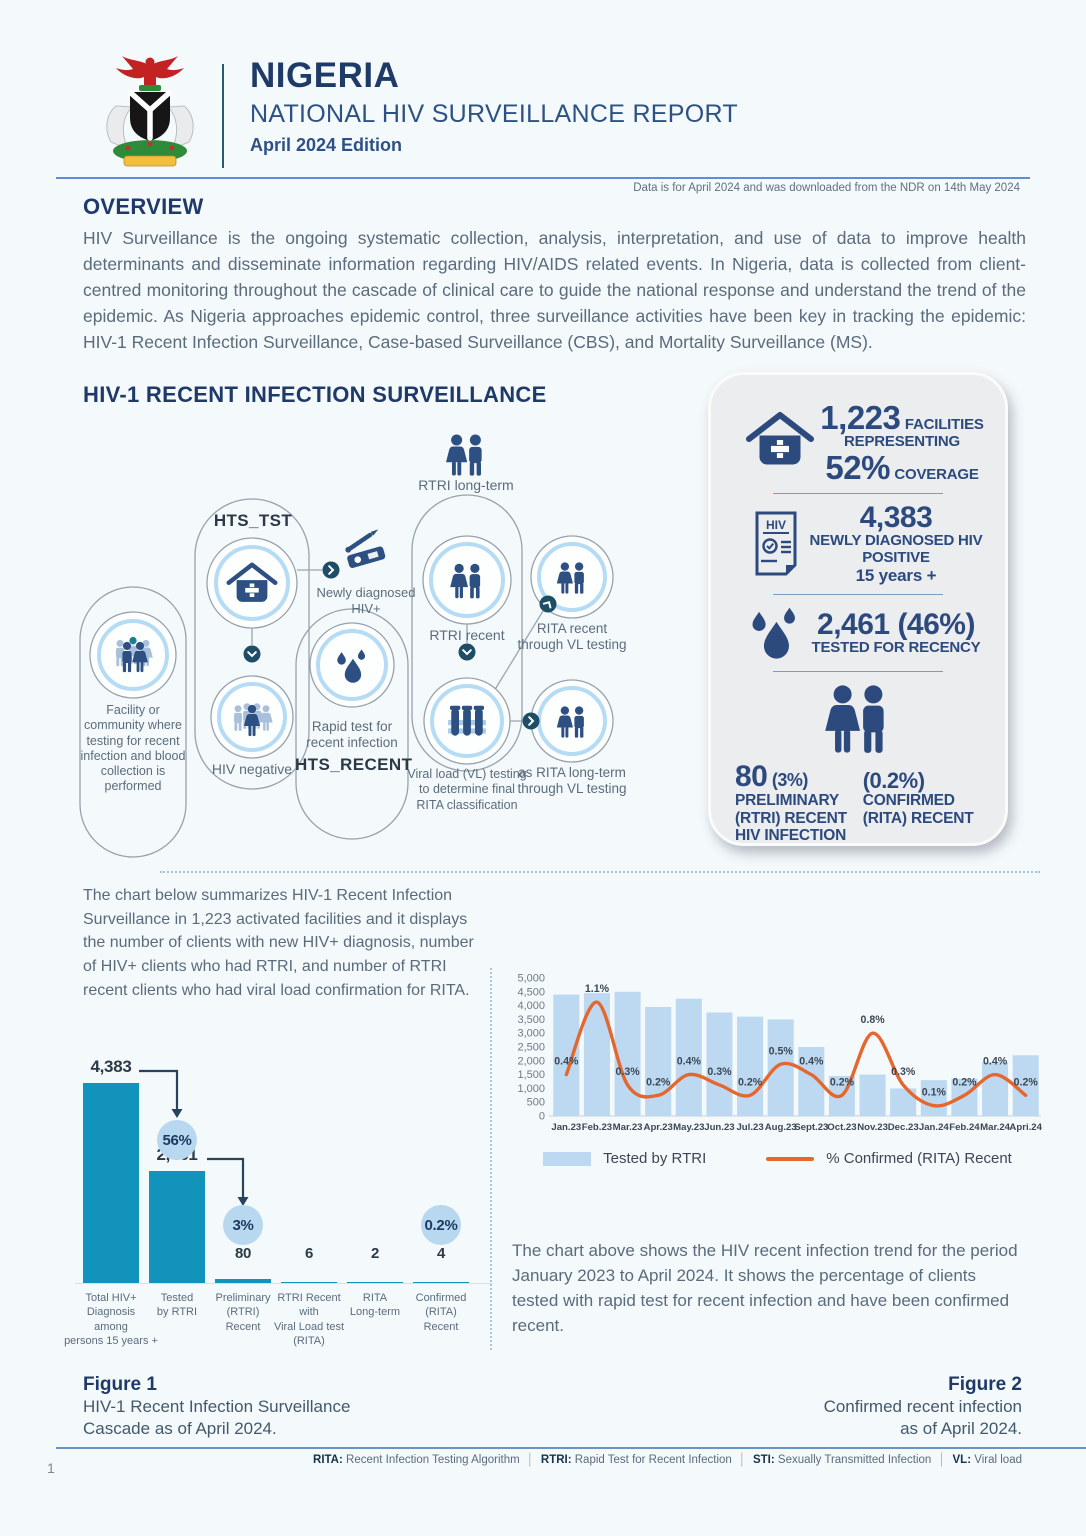 Image resolution: width=1086 pixels, height=1536 pixels. What do you see at coordinates (143, 206) in the screenshot?
I see `overview-heading: OVERVIEW` at bounding box center [143, 206].